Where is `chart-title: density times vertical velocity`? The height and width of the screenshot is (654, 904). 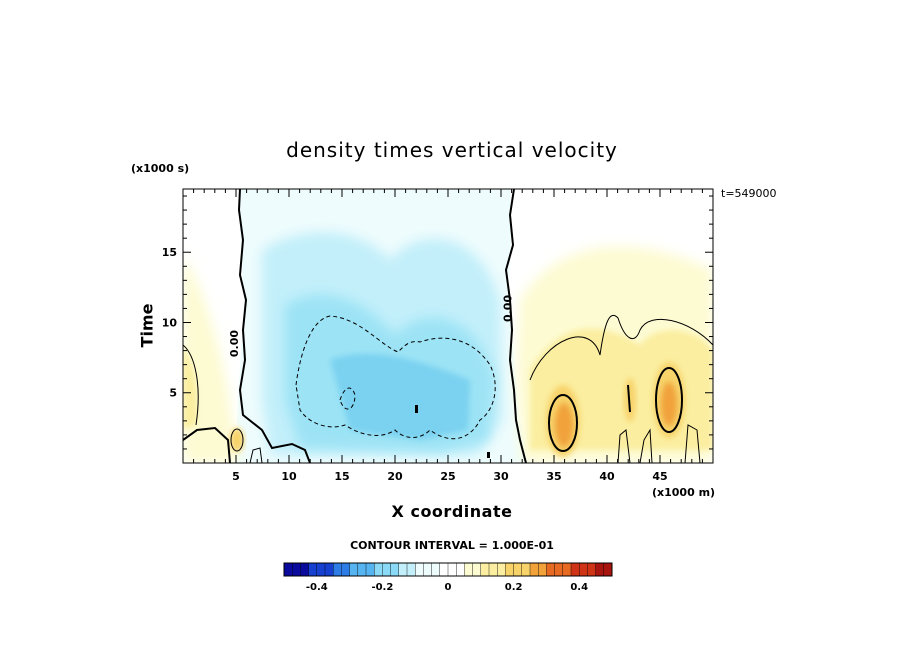
chart-title: density times vertical velocity is located at coordinates (452, 150).